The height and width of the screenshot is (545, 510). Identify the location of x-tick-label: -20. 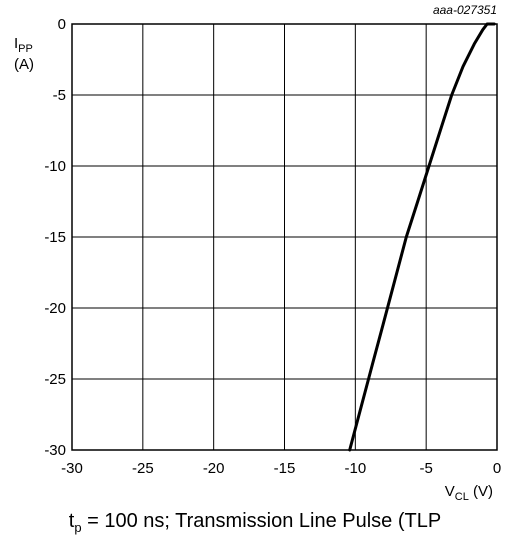
(214, 468).